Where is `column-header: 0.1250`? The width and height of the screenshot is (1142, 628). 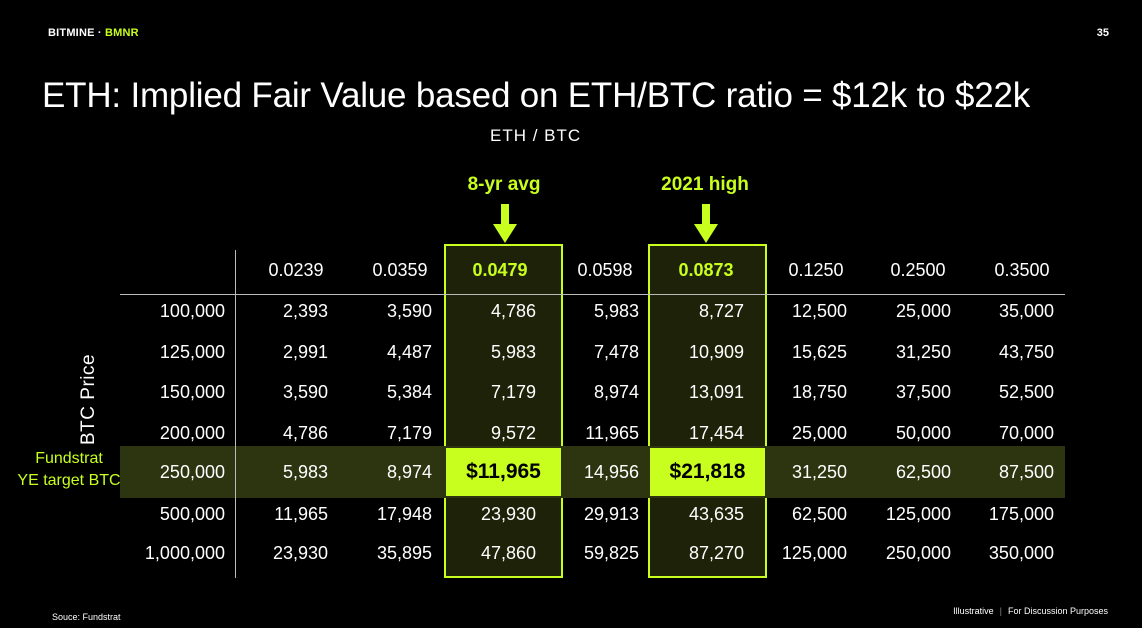 column-header: 0.1250 is located at coordinates (816, 270).